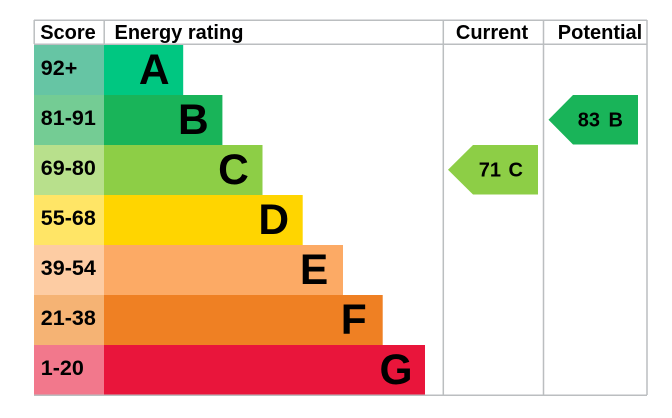  Describe the element at coordinates (62, 368) in the screenshot. I see `svg-text: 1-20` at that location.